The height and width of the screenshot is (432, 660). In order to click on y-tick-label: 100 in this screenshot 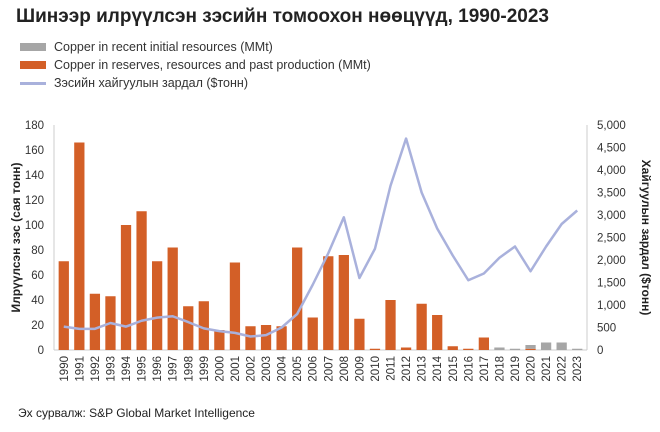, I will do `click(34, 226)`.